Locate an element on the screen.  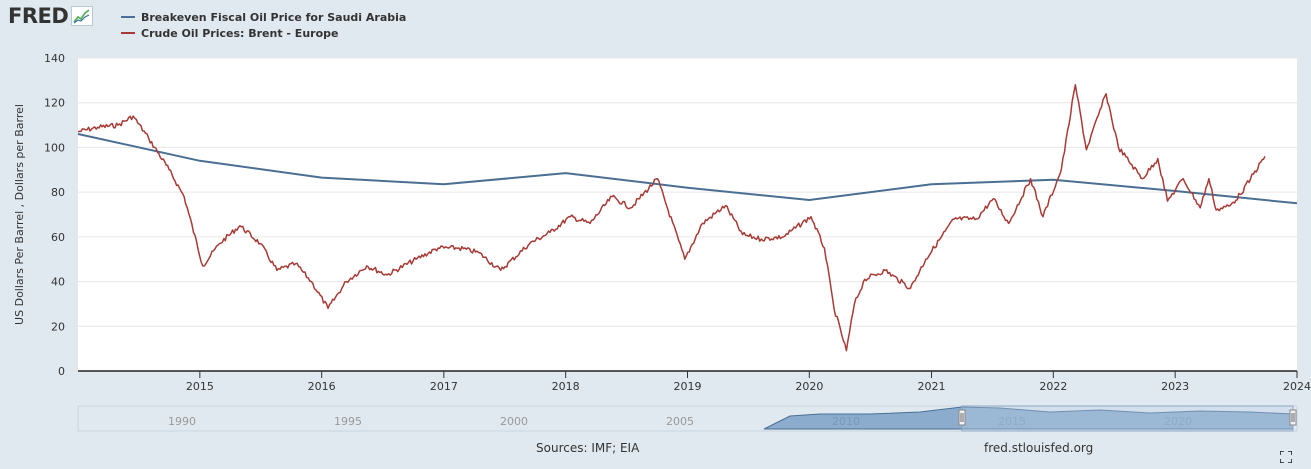
navigator-right-handle is located at coordinates (1293, 417).